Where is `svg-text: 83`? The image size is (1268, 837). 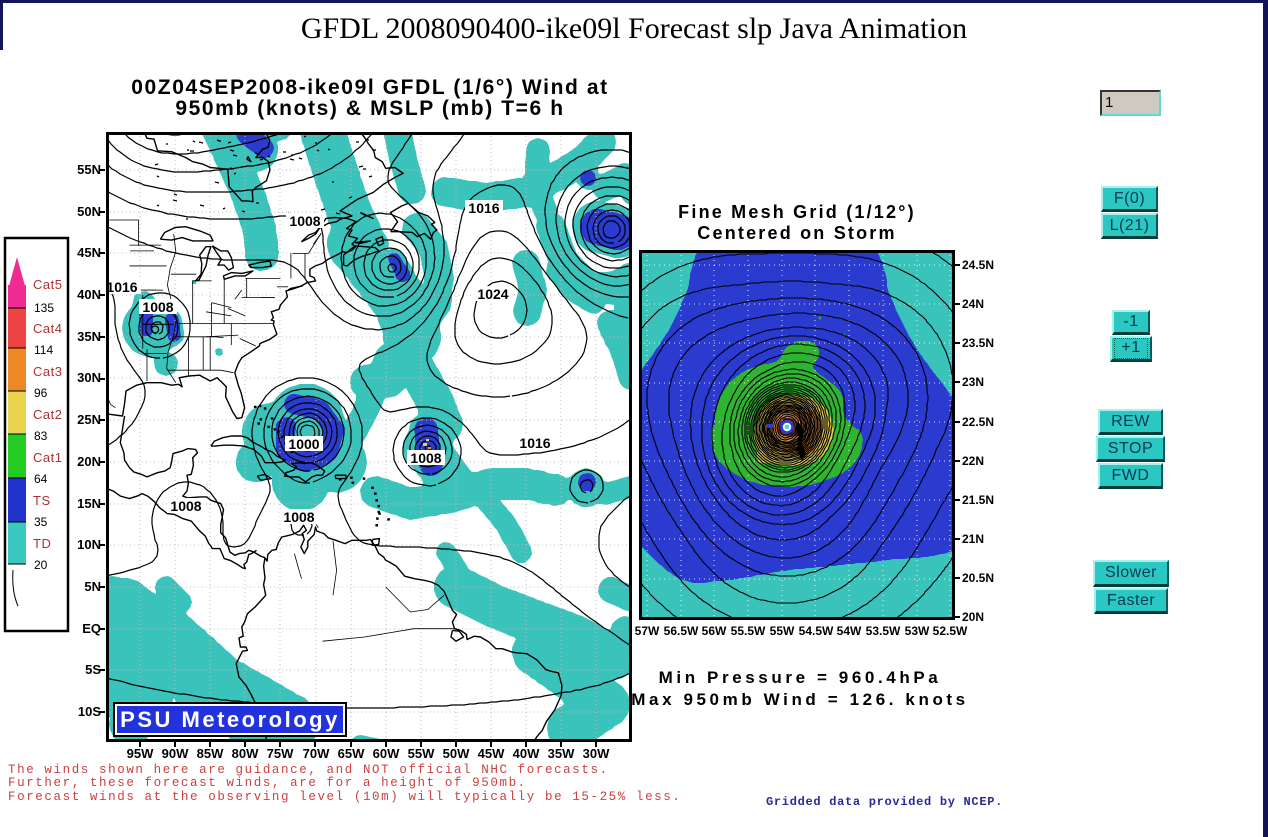 svg-text: 83 is located at coordinates (41, 436).